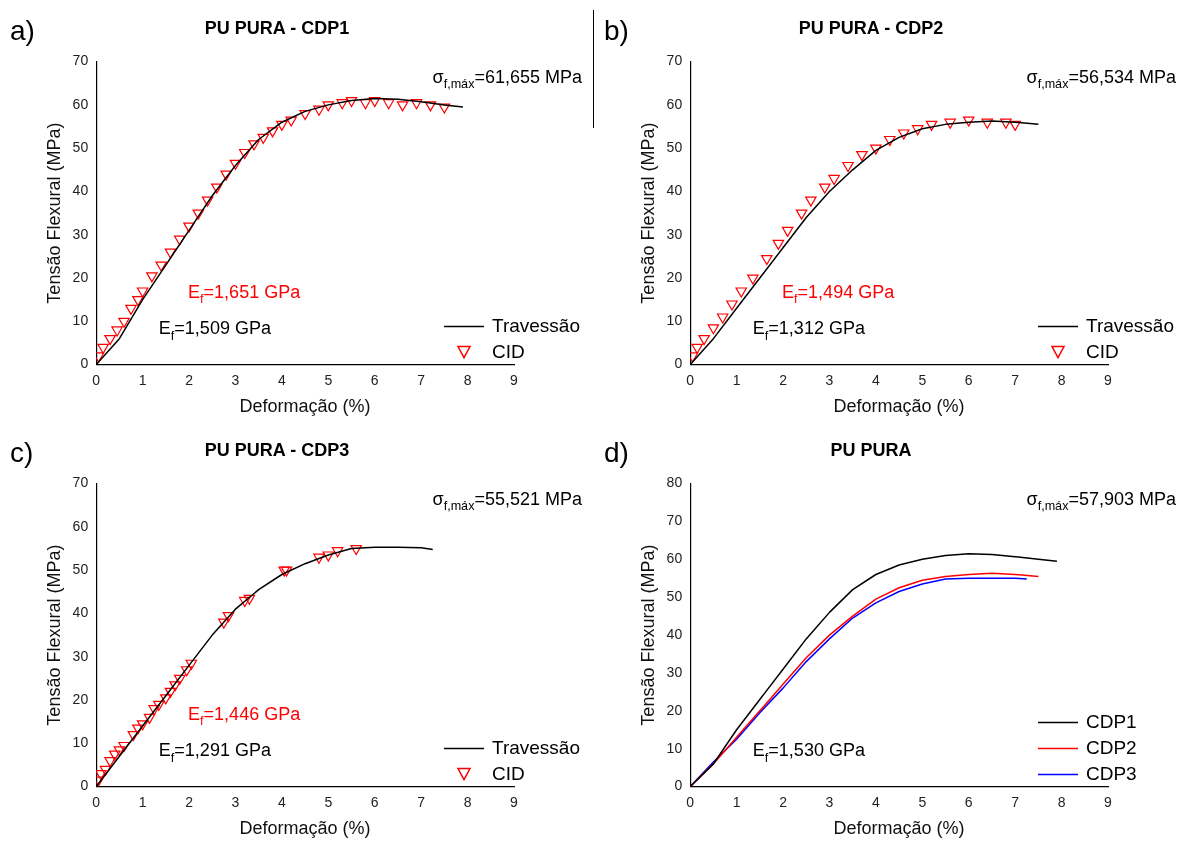 The width and height of the screenshot is (1188, 845). What do you see at coordinates (277, 449) in the screenshot?
I see `chart-title: PU PURA - CDP3` at bounding box center [277, 449].